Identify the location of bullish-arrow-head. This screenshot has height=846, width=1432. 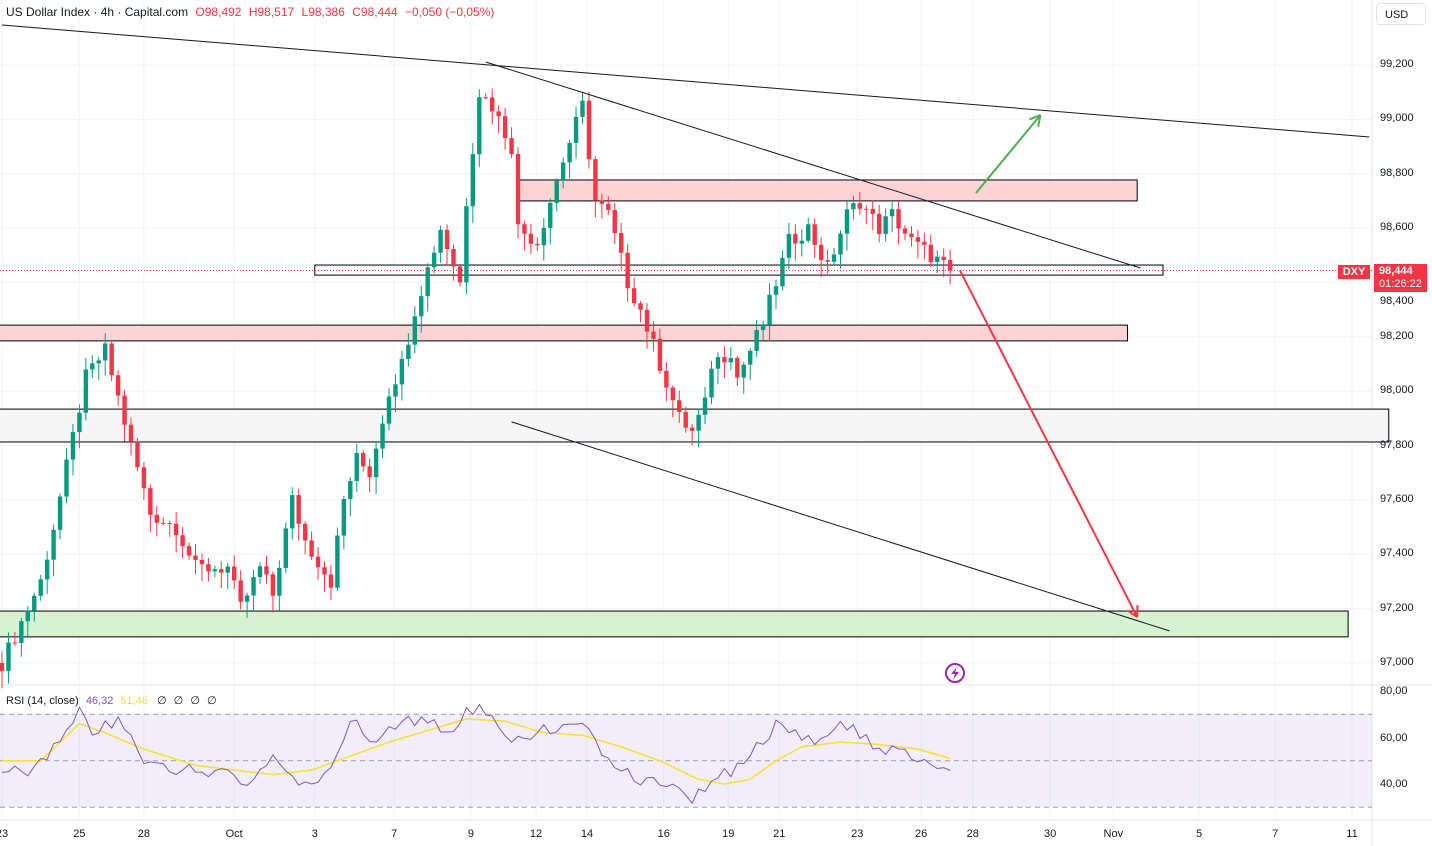
(1039, 120).